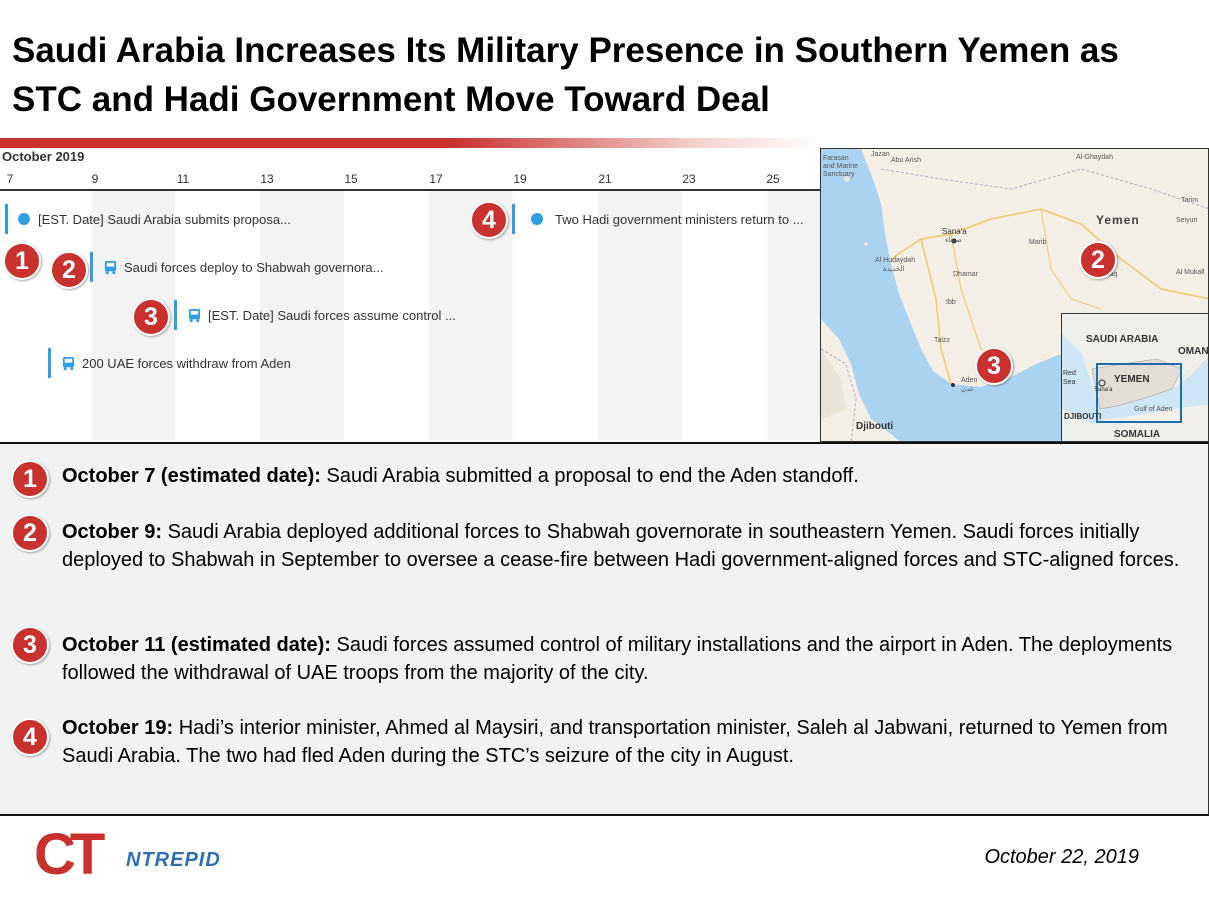  Describe the element at coordinates (1187, 220) in the screenshot. I see `map-label: Seiyun` at that location.